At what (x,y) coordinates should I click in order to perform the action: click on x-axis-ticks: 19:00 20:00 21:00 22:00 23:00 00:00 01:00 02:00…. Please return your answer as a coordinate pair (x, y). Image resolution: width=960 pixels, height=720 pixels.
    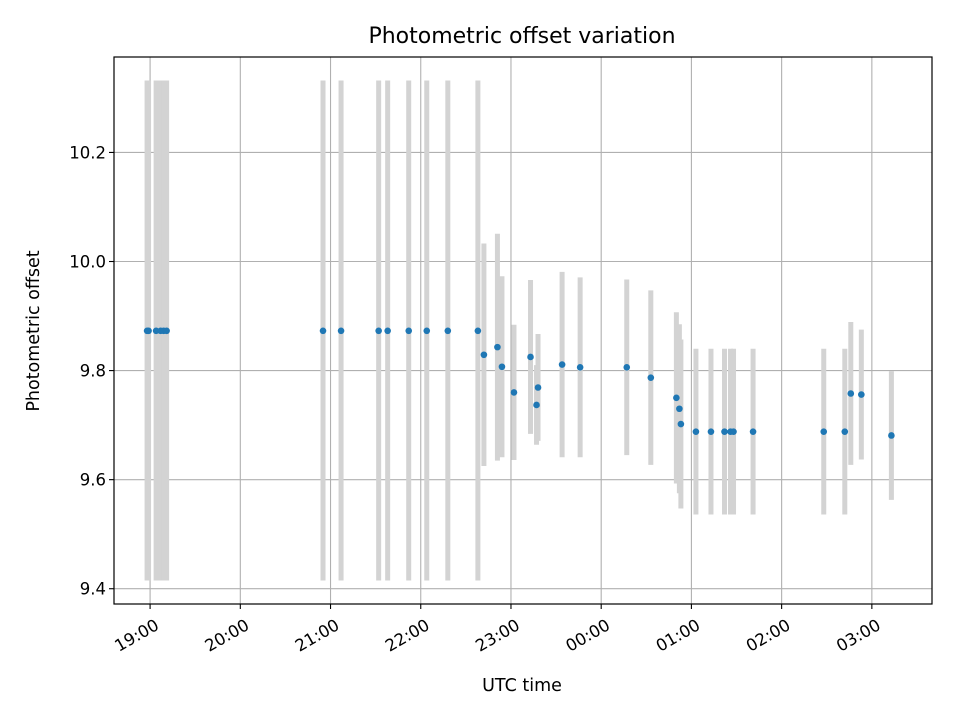
    Looking at the image, I should click on (497, 630).